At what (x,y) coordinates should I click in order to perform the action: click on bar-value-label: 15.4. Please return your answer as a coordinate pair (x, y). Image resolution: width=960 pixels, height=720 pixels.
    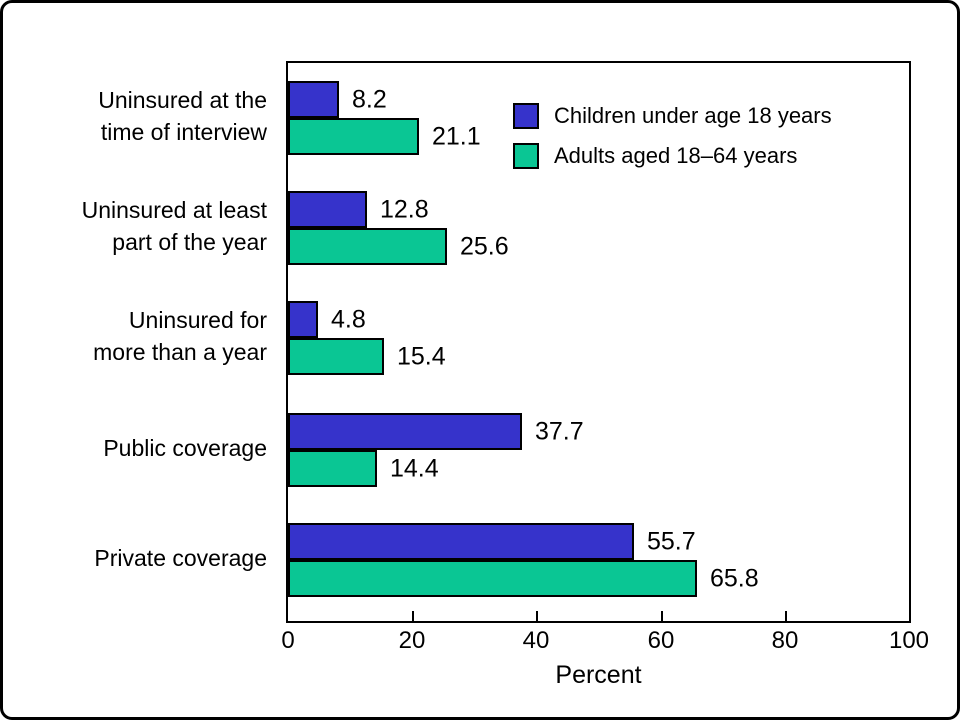
    Looking at the image, I should click on (421, 356).